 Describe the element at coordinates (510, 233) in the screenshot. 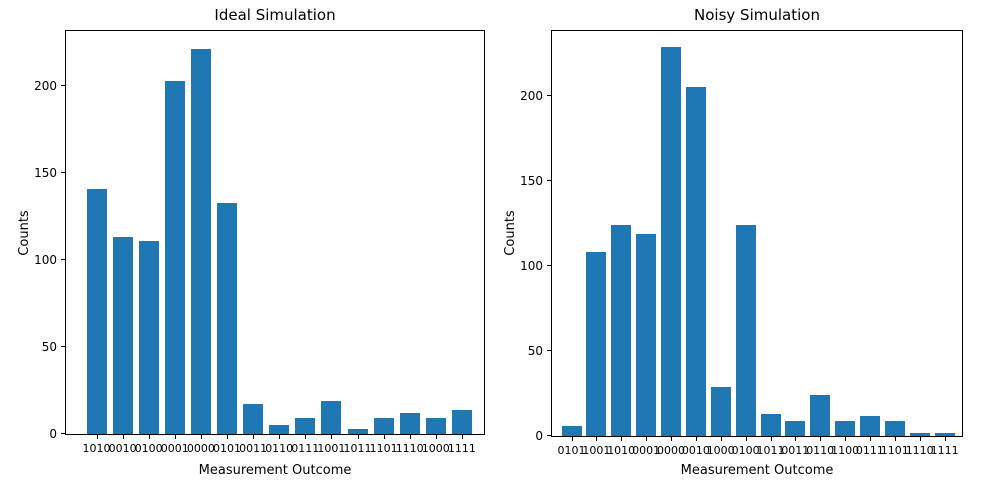

I see `y-axis-label-noisy: Counts` at that location.